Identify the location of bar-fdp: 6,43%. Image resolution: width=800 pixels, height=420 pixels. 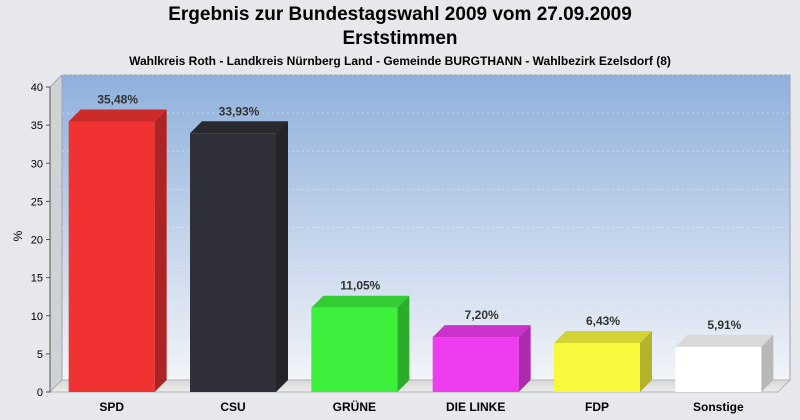
(603, 353).